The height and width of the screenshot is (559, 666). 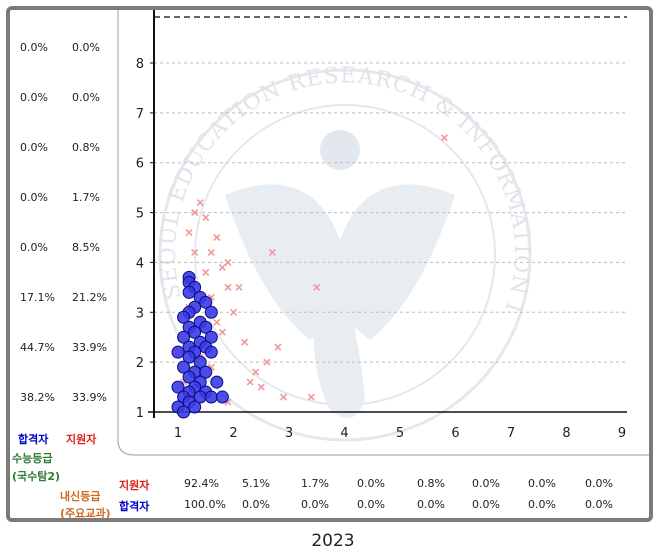 I want to click on legend-passer: 합격자, so click(x=33, y=439).